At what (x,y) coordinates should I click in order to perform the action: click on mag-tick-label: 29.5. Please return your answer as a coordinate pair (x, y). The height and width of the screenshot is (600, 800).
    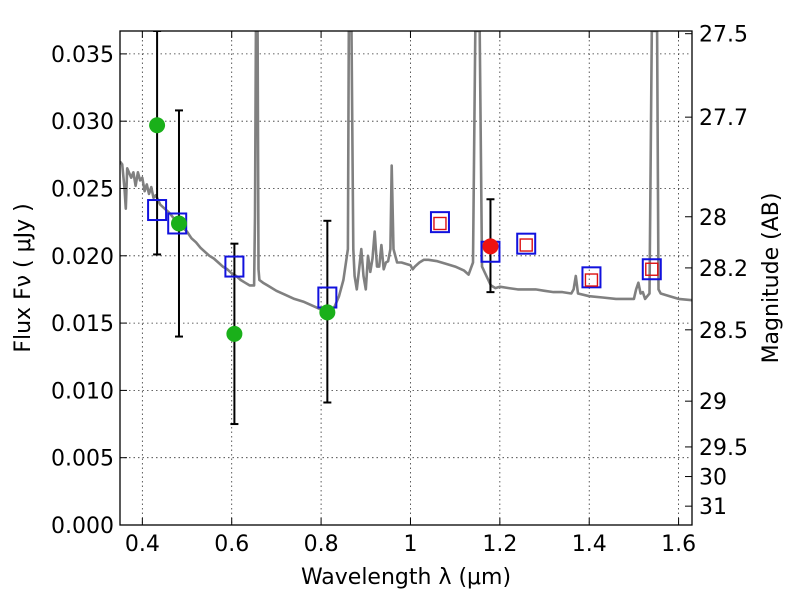
    Looking at the image, I should click on (723, 448).